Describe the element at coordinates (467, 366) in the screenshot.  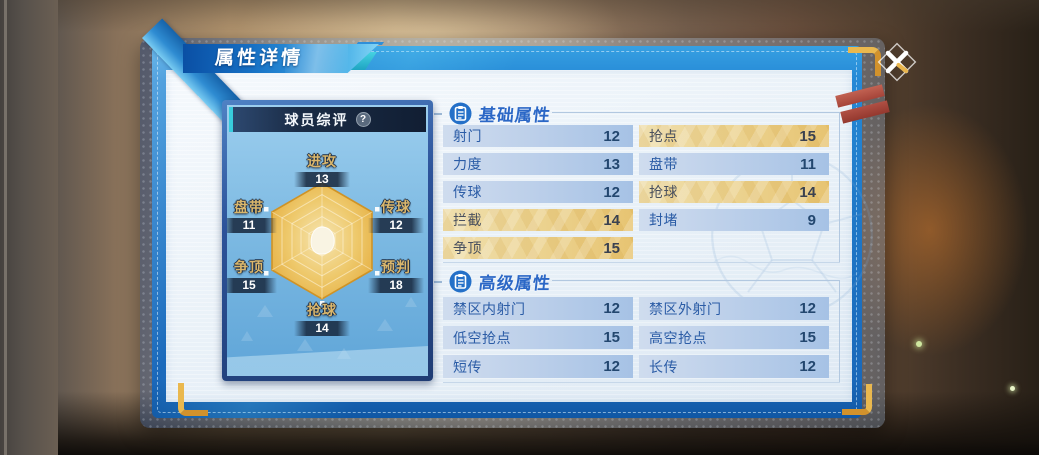
I see `attr-label: 短传` at that location.